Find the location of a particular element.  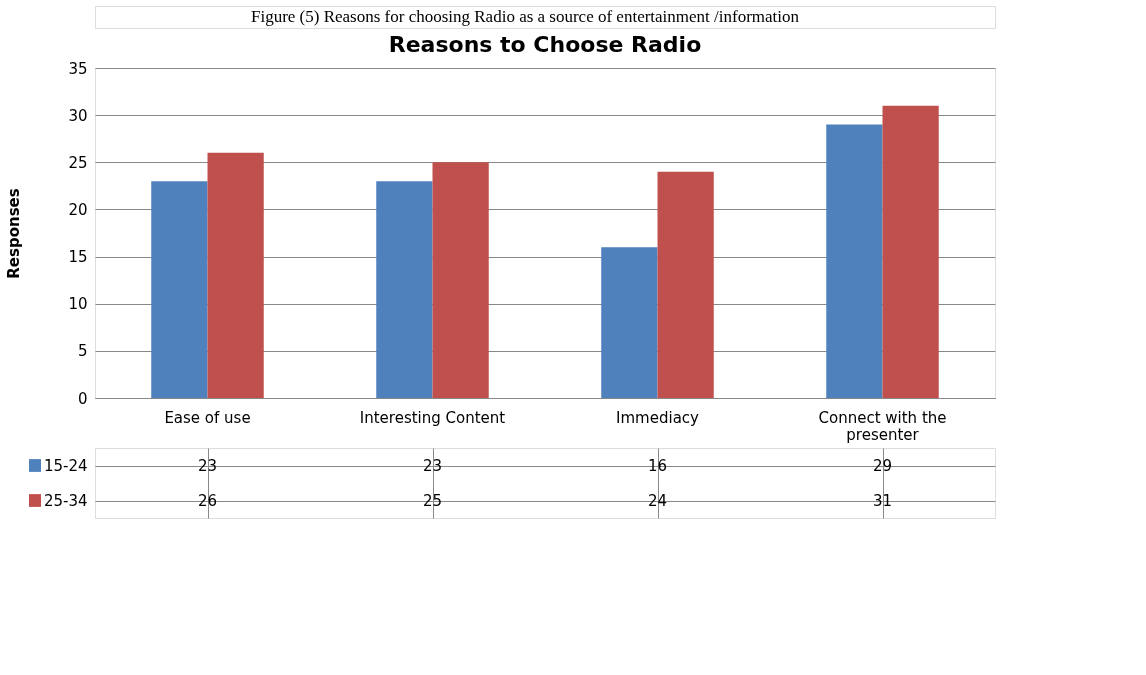

data-label: 31 is located at coordinates (882, 500).